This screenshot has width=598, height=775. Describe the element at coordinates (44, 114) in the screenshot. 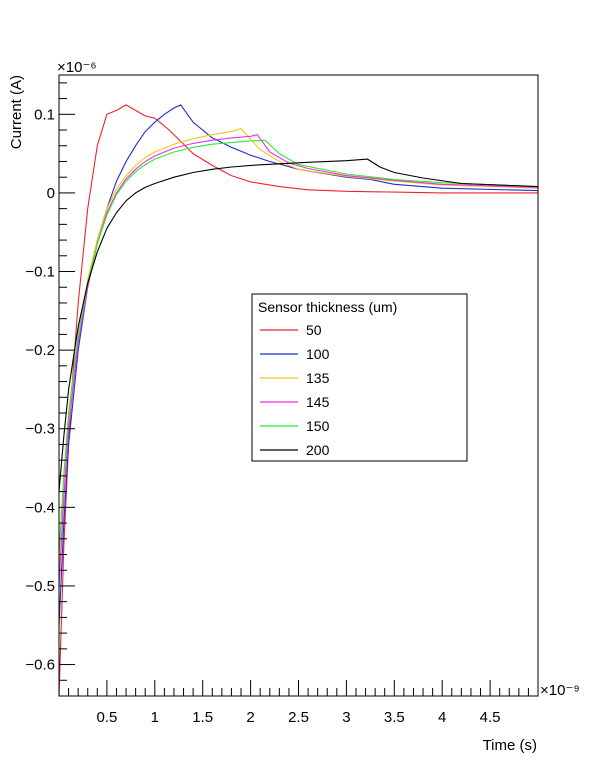

I see `y-tick-label: 0.1` at that location.